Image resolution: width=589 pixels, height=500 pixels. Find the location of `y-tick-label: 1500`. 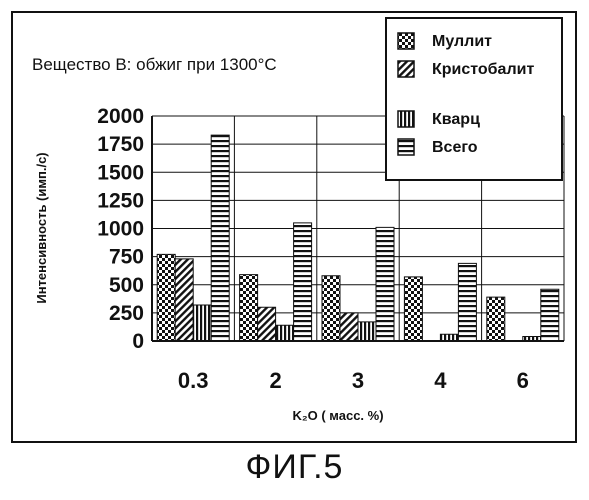

y-tick-label: 1500 is located at coordinates (120, 172).